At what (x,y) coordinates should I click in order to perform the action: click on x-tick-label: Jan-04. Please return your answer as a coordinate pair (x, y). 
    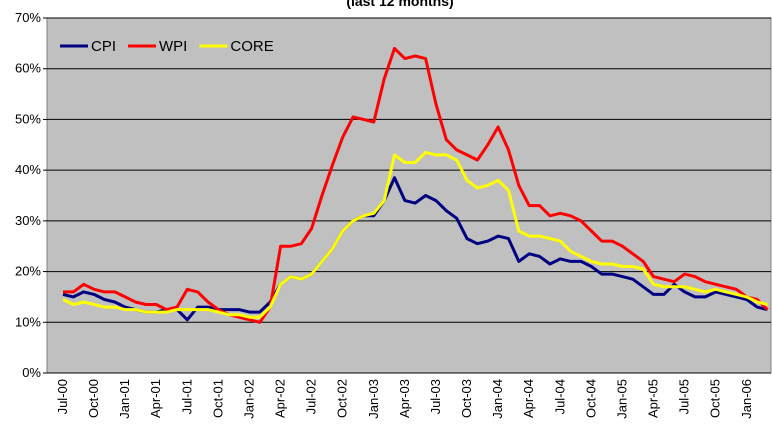
    Looking at the image, I should click on (497, 399).